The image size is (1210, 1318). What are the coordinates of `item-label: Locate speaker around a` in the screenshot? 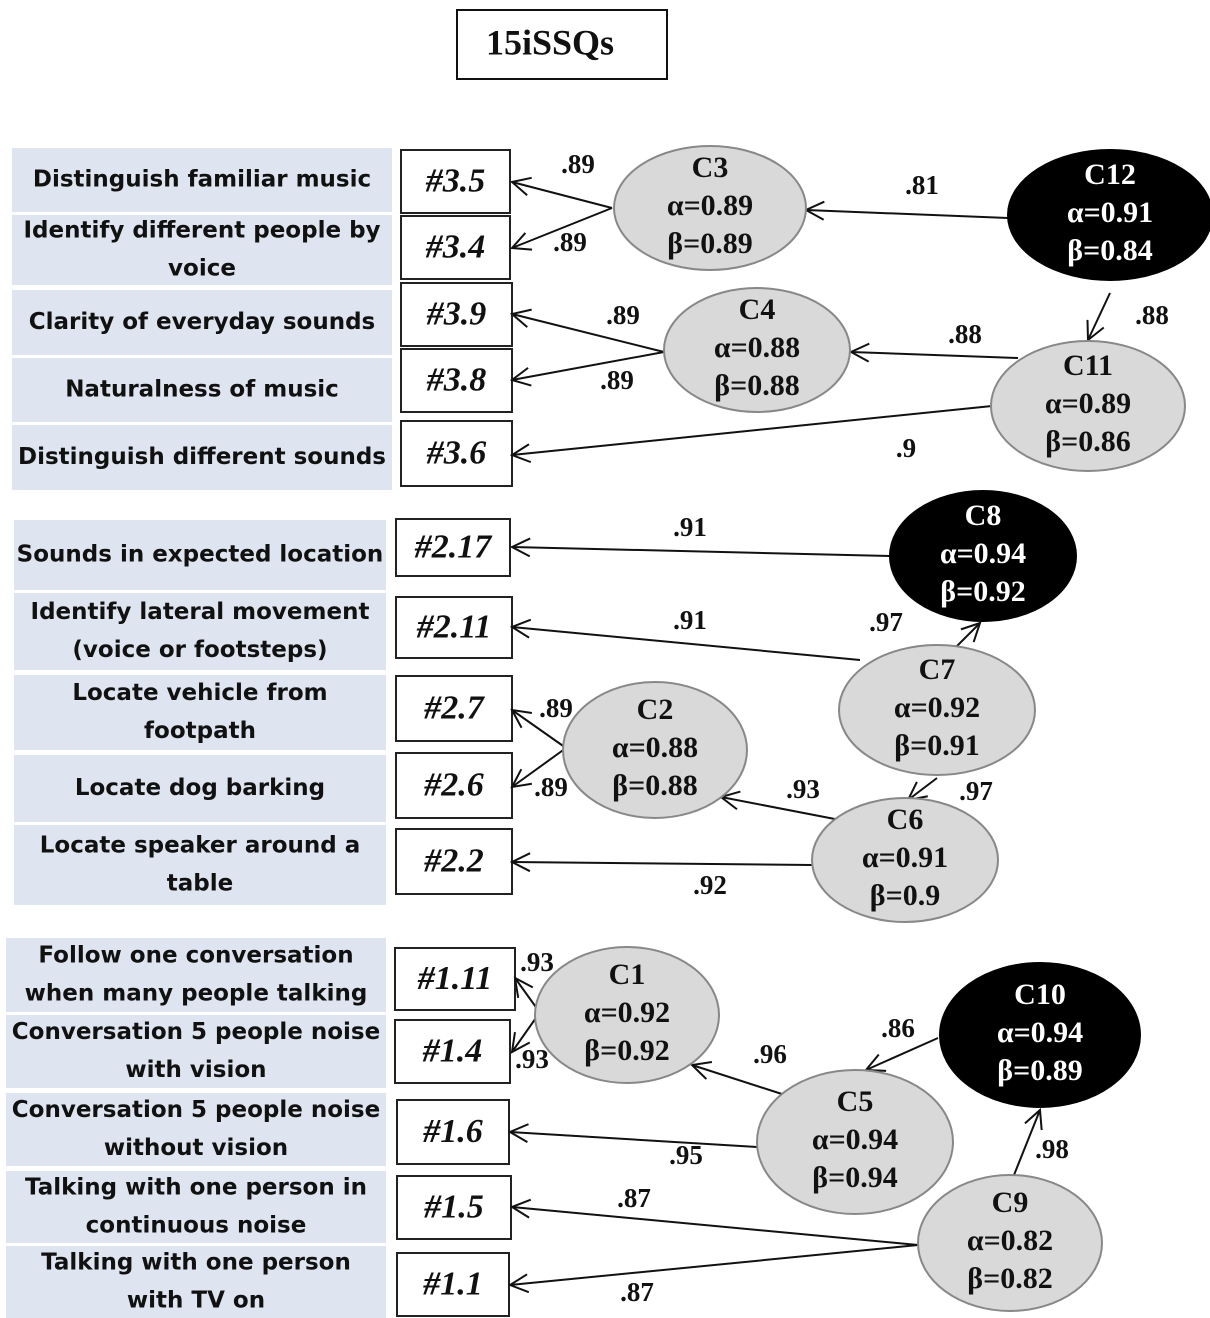 It's located at (200, 846).